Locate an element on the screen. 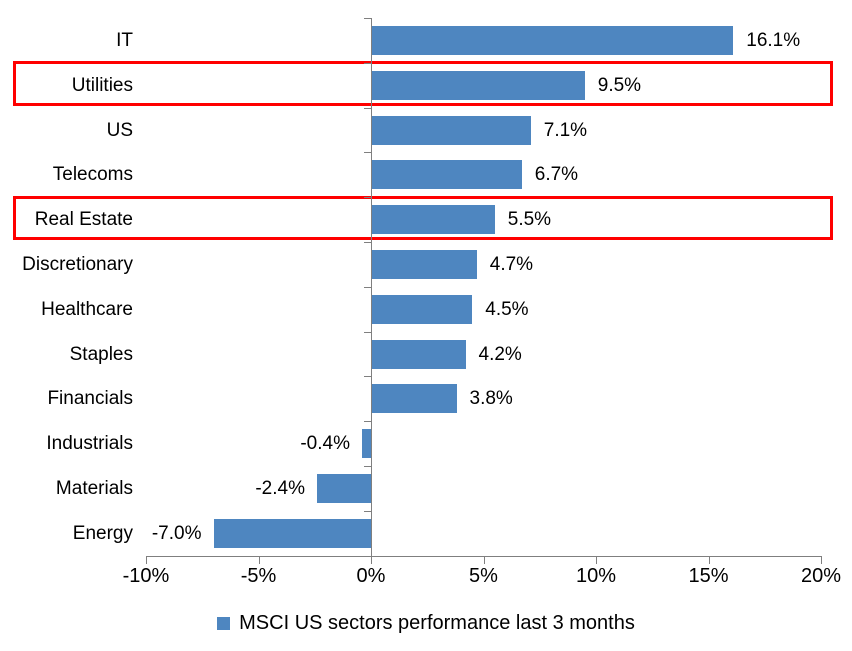 The height and width of the screenshot is (651, 852). value-label: 7.1% is located at coordinates (565, 130).